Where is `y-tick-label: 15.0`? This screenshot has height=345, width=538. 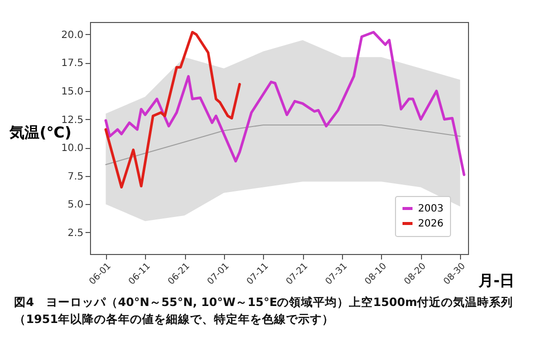 y-tick-label: 15.0 is located at coordinates (72, 92).